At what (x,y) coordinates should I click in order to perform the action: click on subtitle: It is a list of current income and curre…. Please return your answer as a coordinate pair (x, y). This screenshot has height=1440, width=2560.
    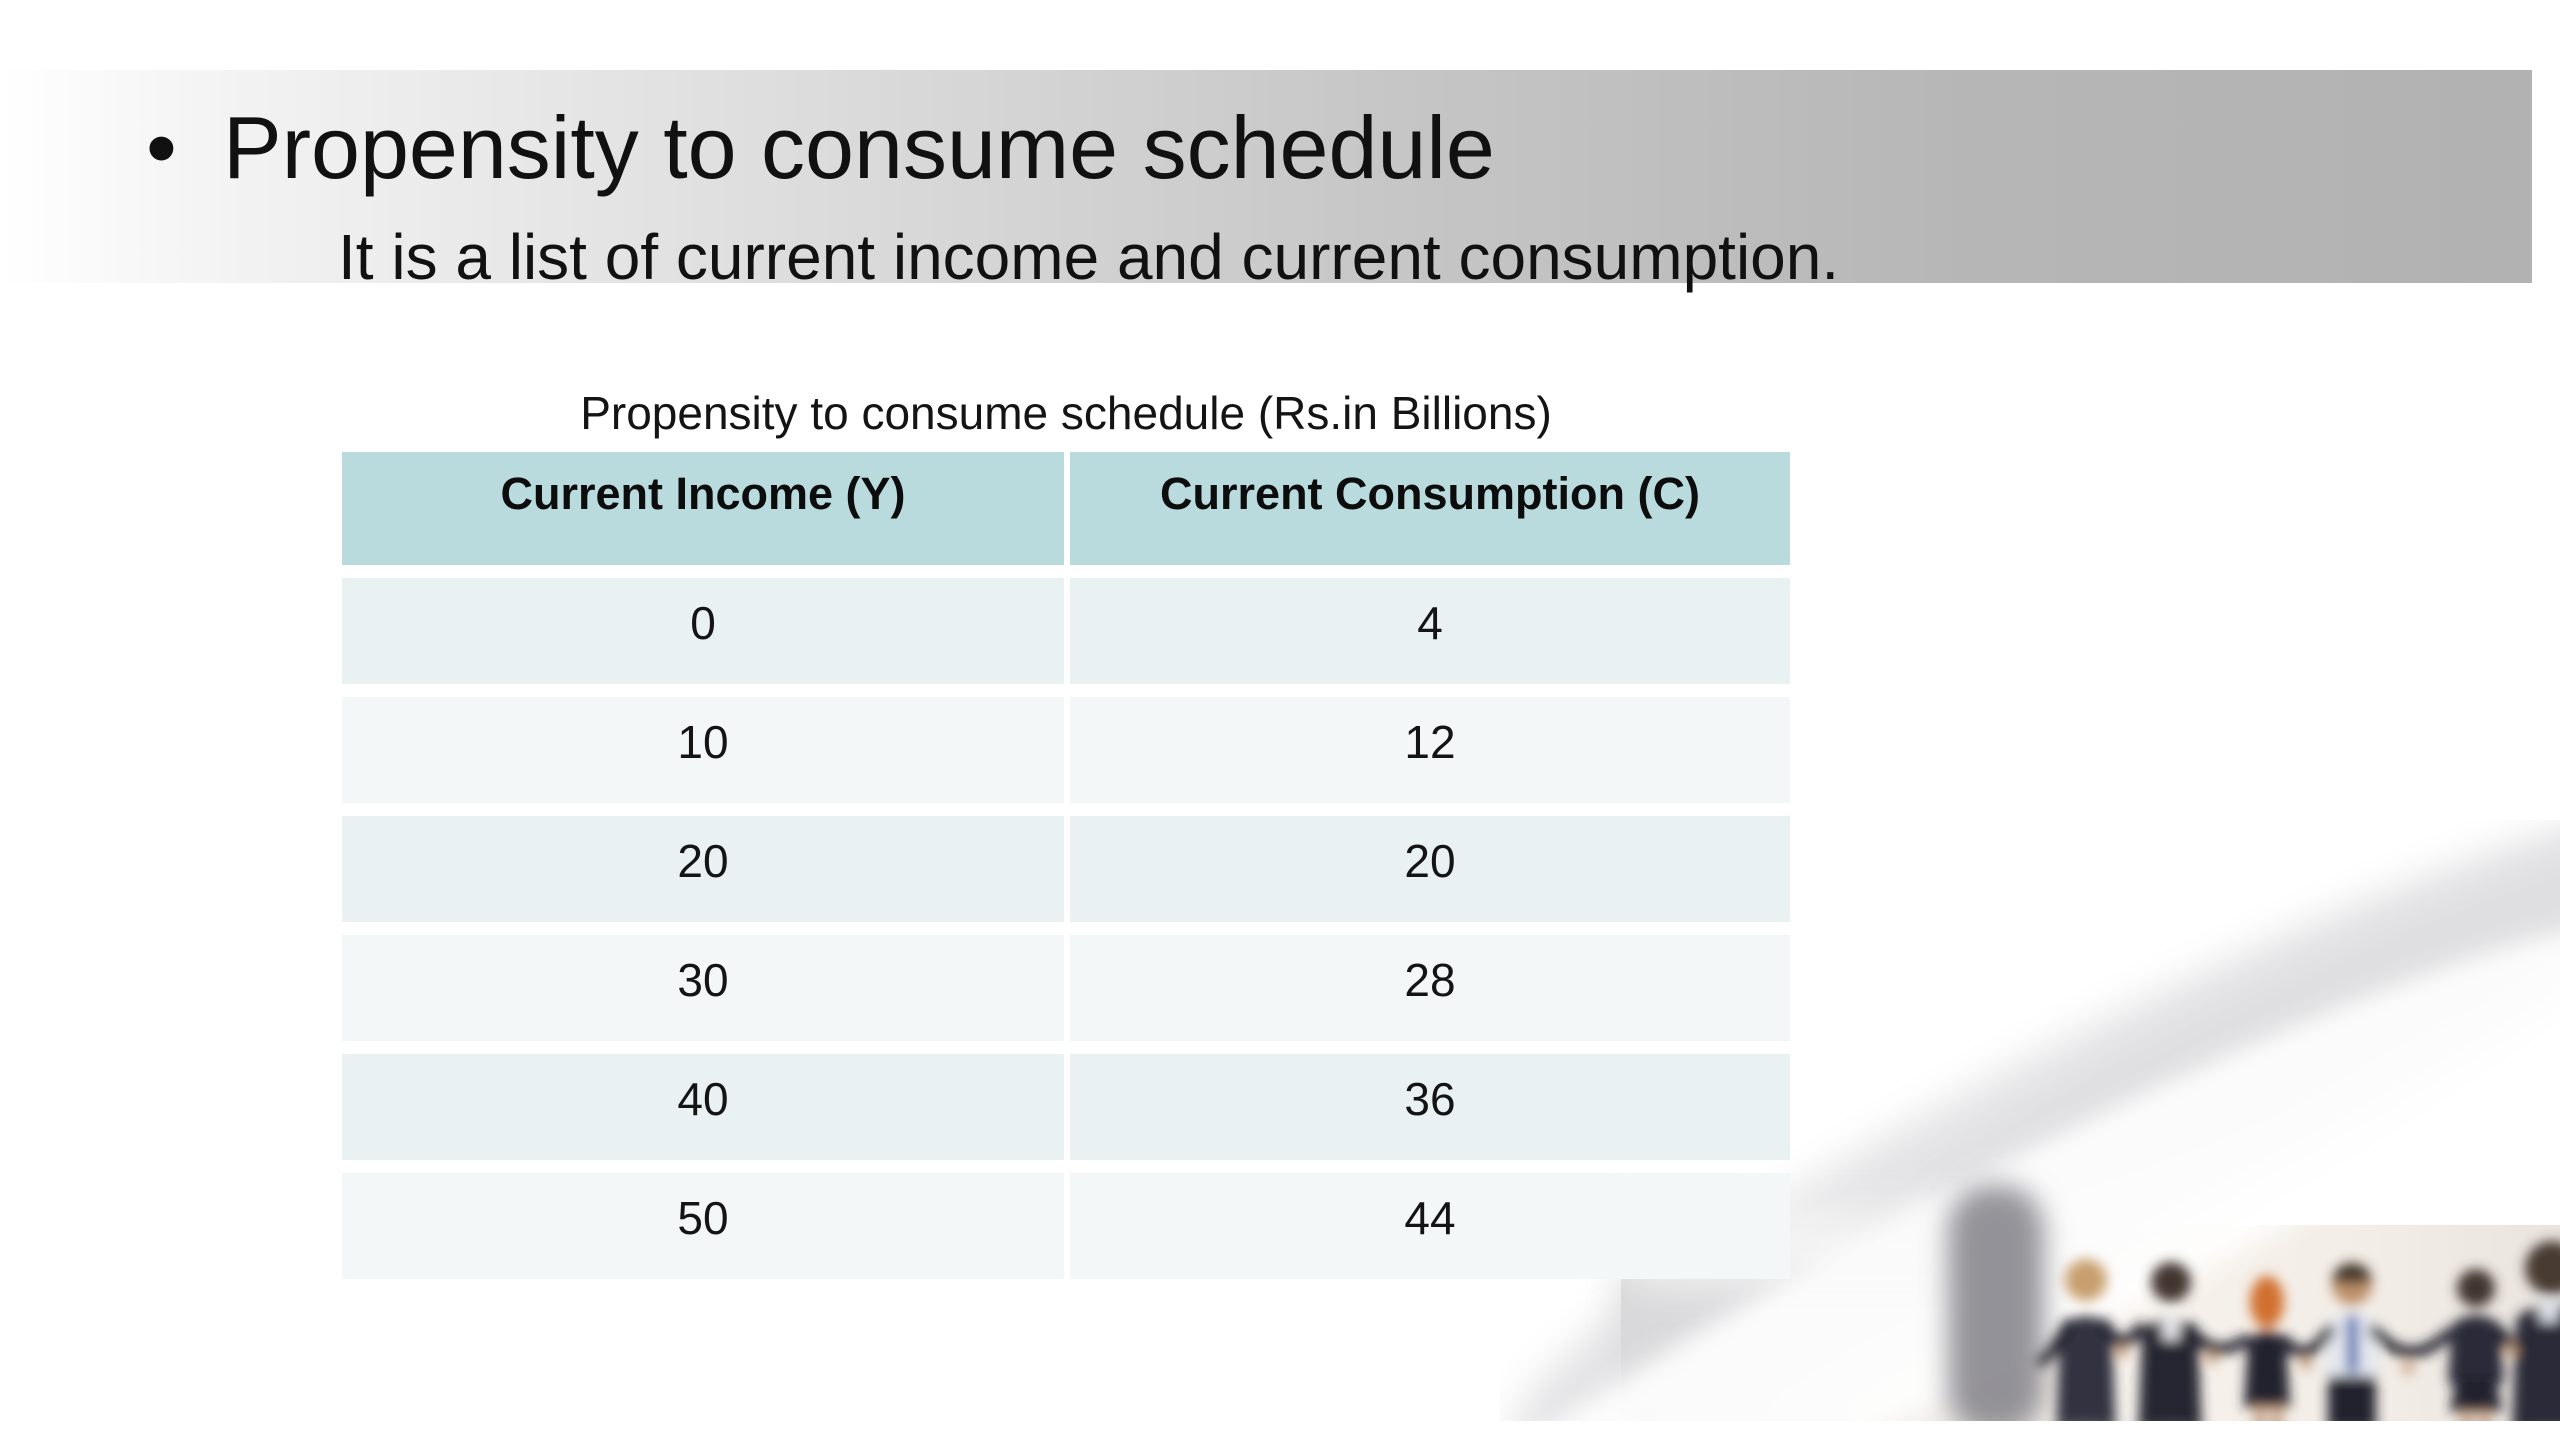
    Looking at the image, I should click on (1089, 257).